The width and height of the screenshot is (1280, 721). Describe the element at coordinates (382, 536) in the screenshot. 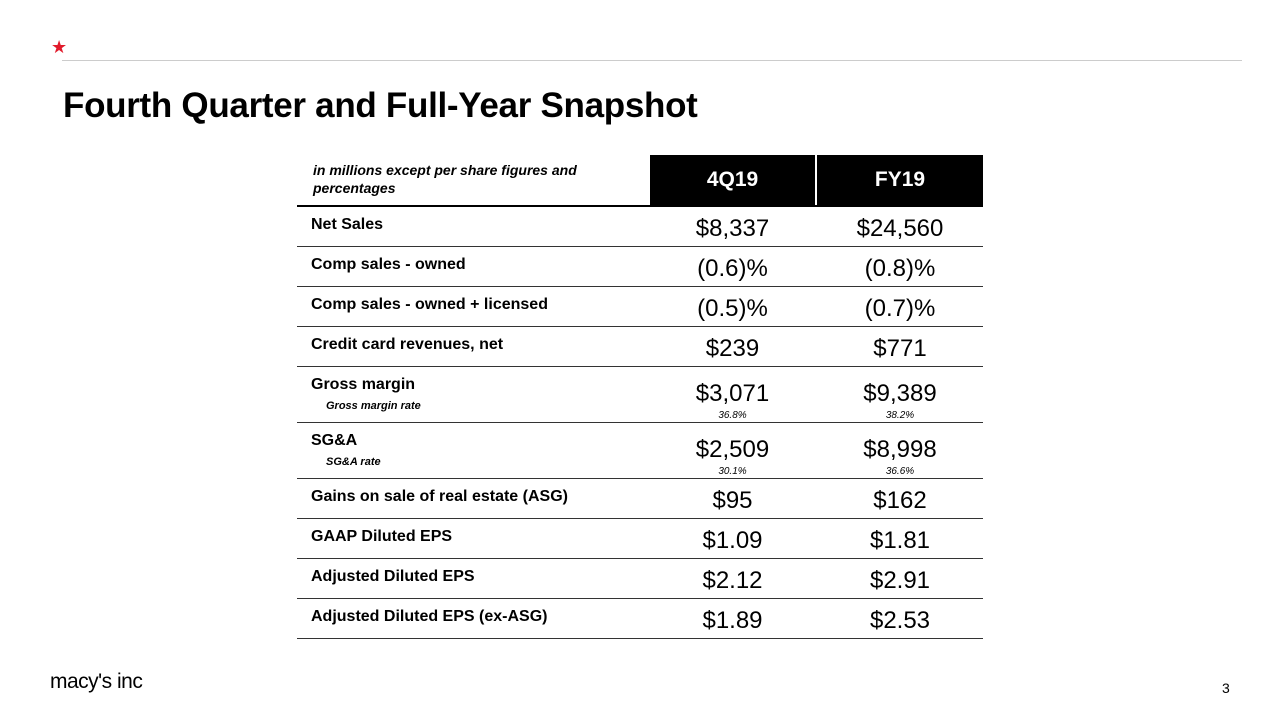

I see `row-label: GAAP Diluted EPS` at that location.